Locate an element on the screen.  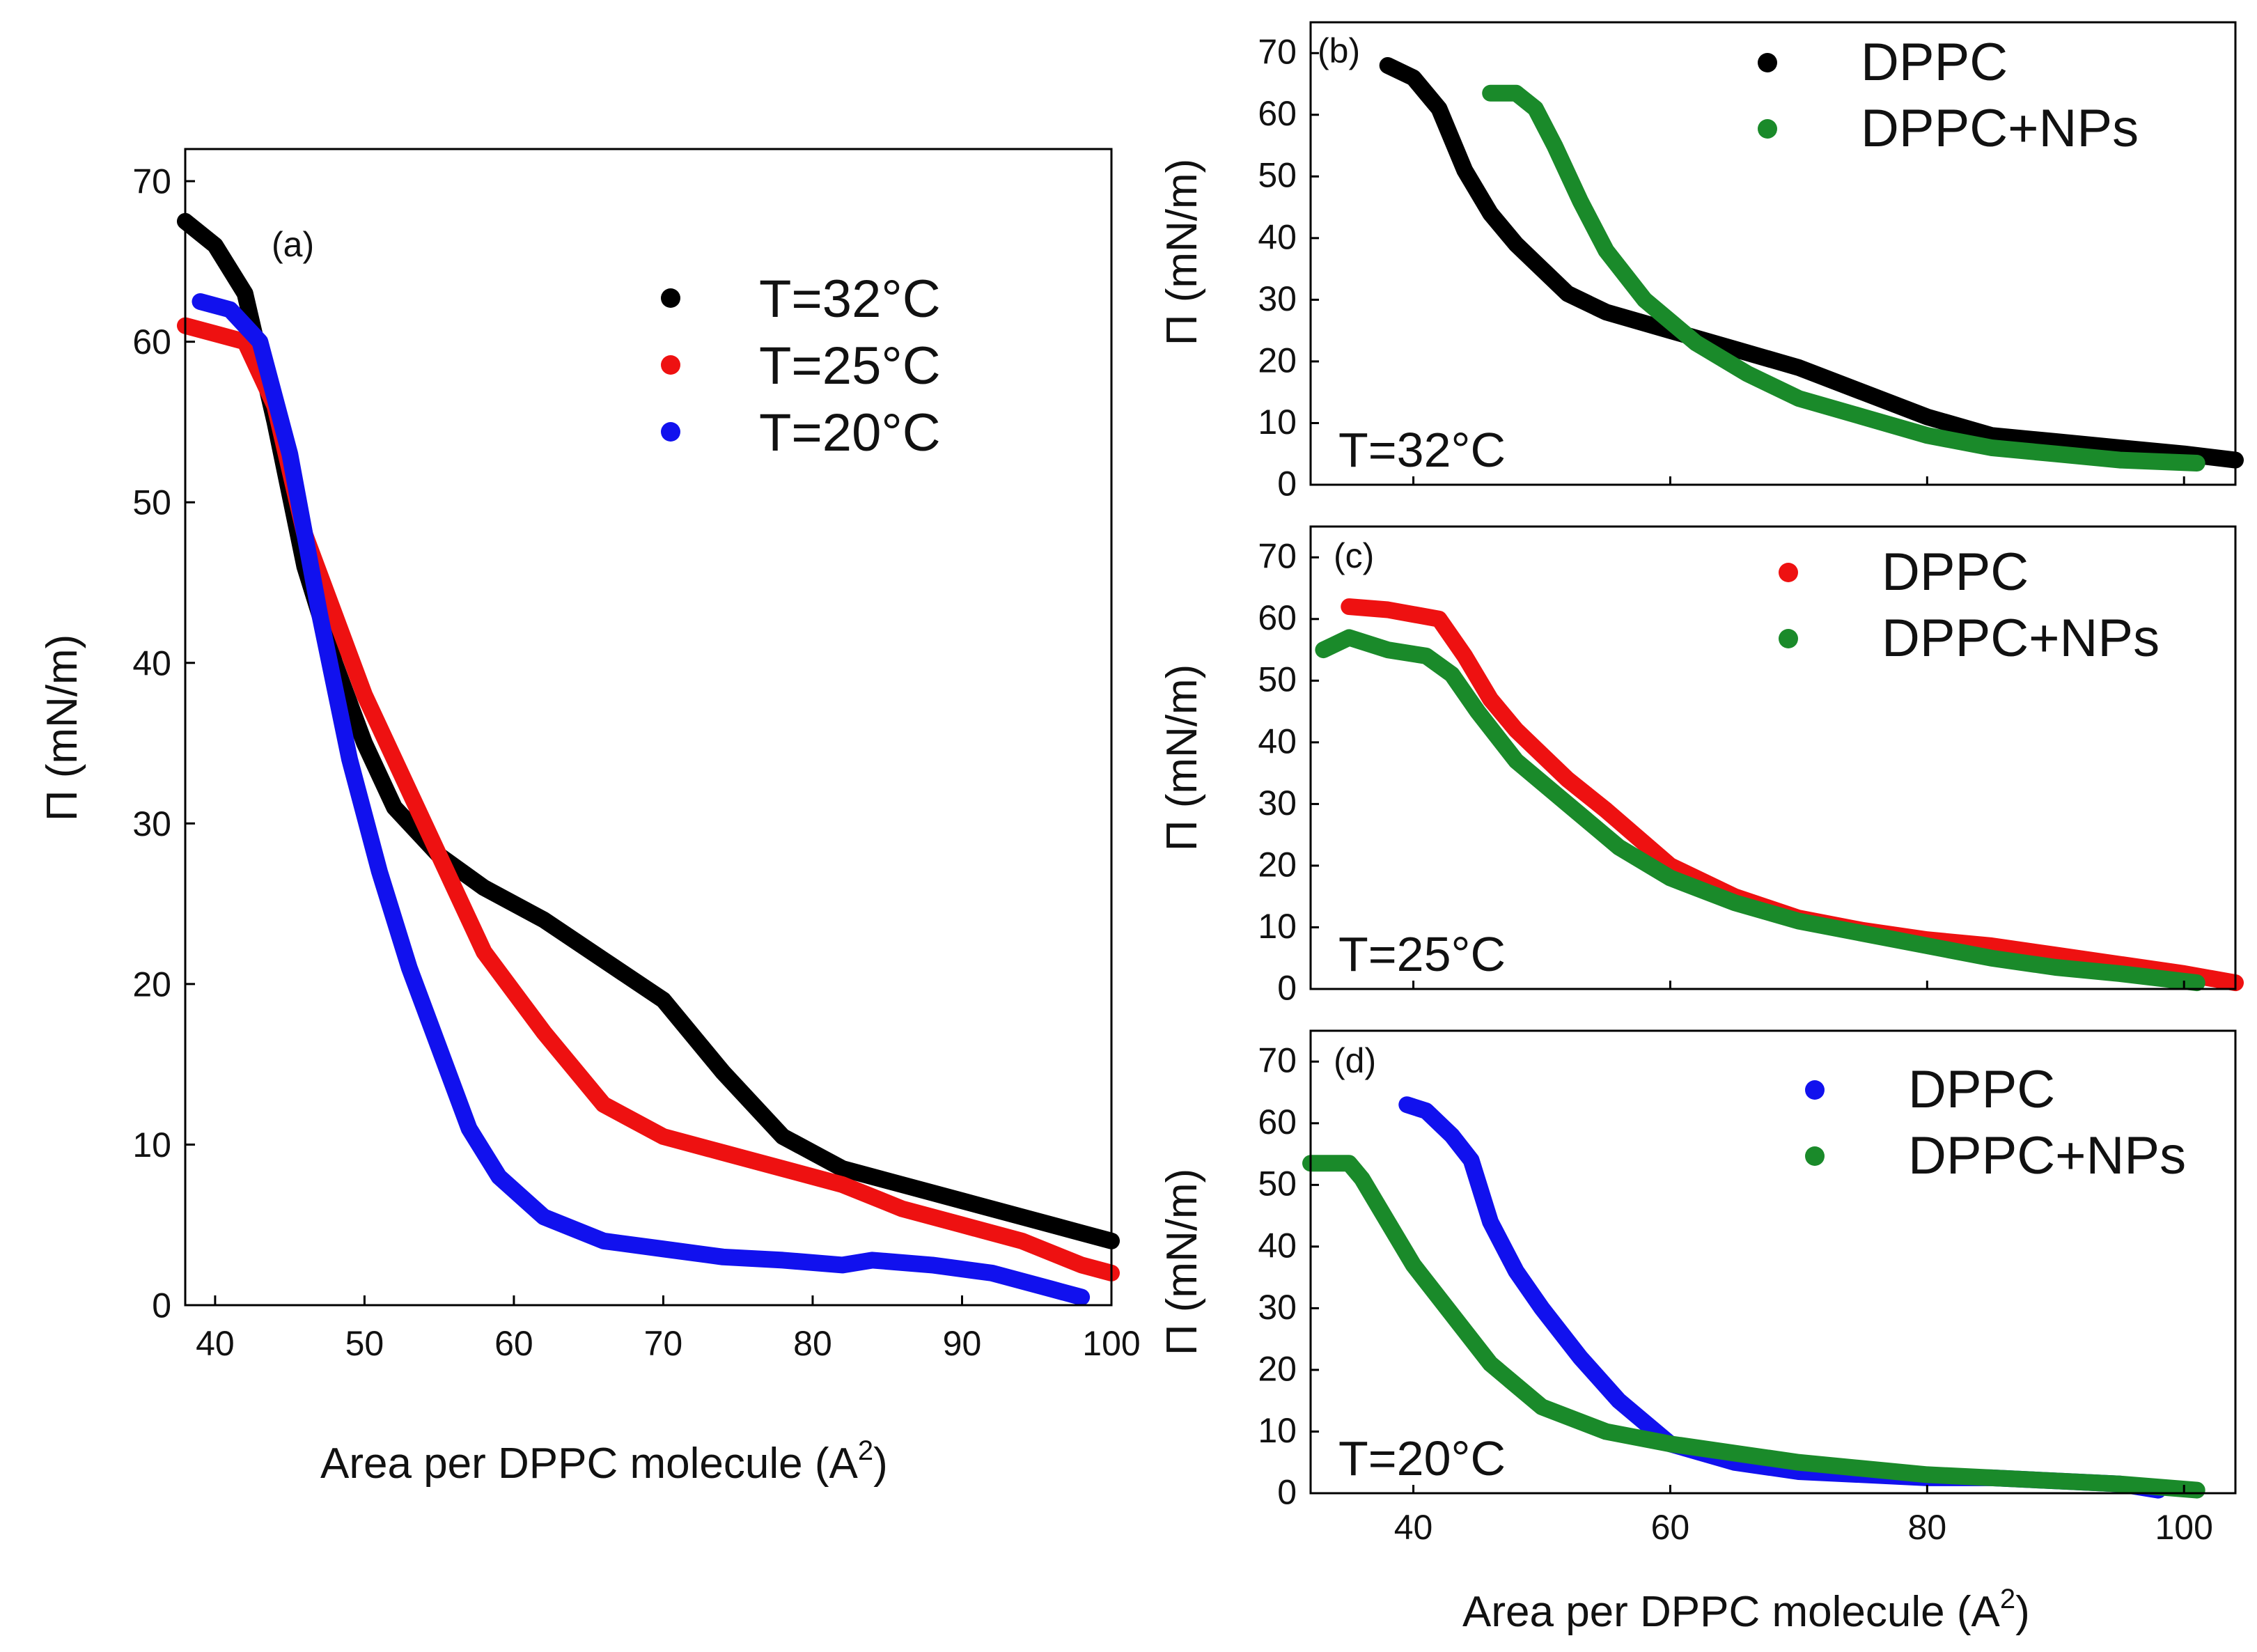
panel-d-x-axis-label: Area per DPPC molecule (A2) is located at coordinates (1746, 1610).